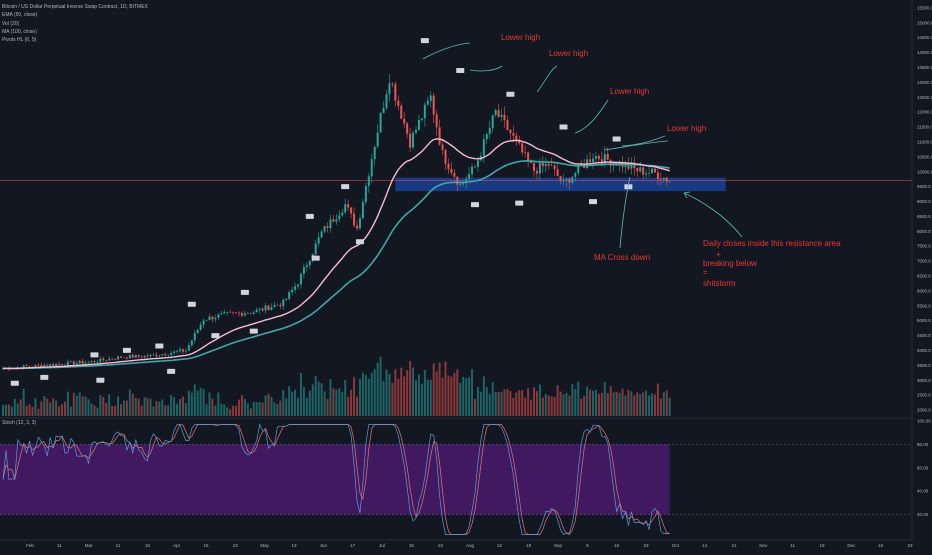 The image size is (932, 555). What do you see at coordinates (11, 23) in the screenshot?
I see `legend-vol: Vol (20)` at bounding box center [11, 23].